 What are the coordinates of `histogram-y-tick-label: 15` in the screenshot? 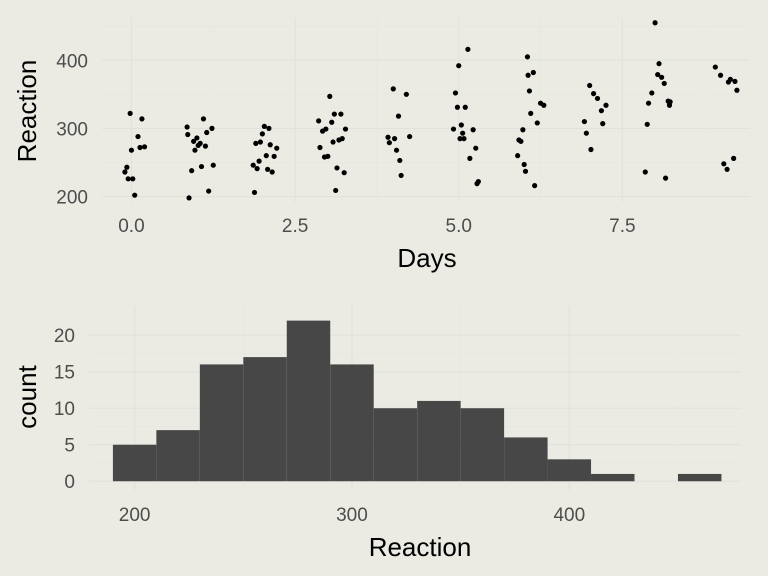 It's located at (64, 373).